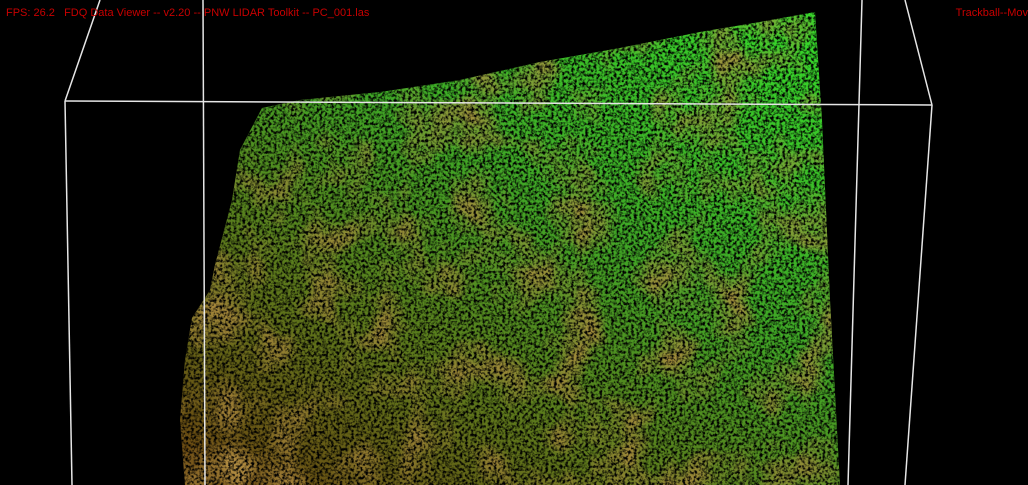 Image resolution: width=1028 pixels, height=485 pixels. What do you see at coordinates (991, 13) in the screenshot?
I see `status-right: Trackball--Mov` at bounding box center [991, 13].